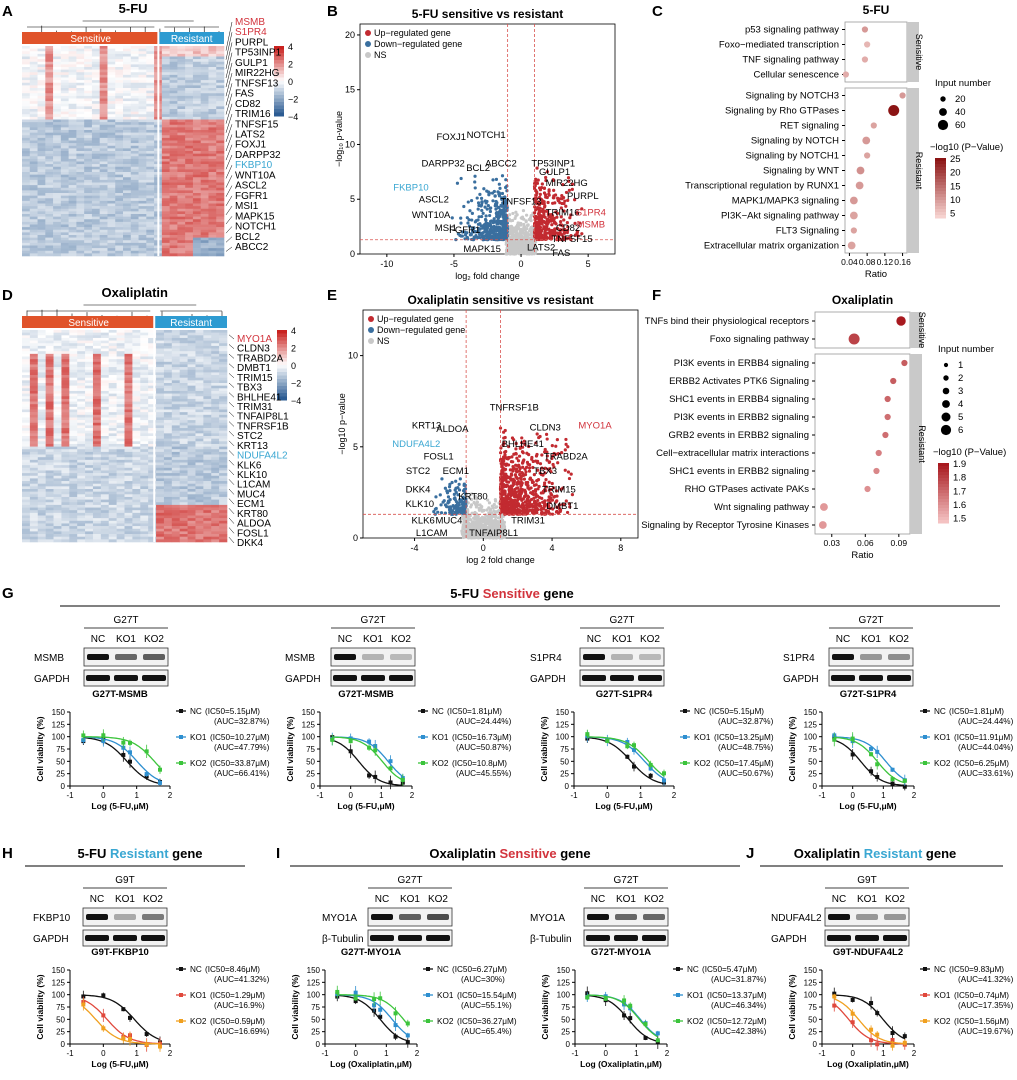 The image size is (1017, 1080). I want to click on gene-label: ECM1, so click(251, 504).